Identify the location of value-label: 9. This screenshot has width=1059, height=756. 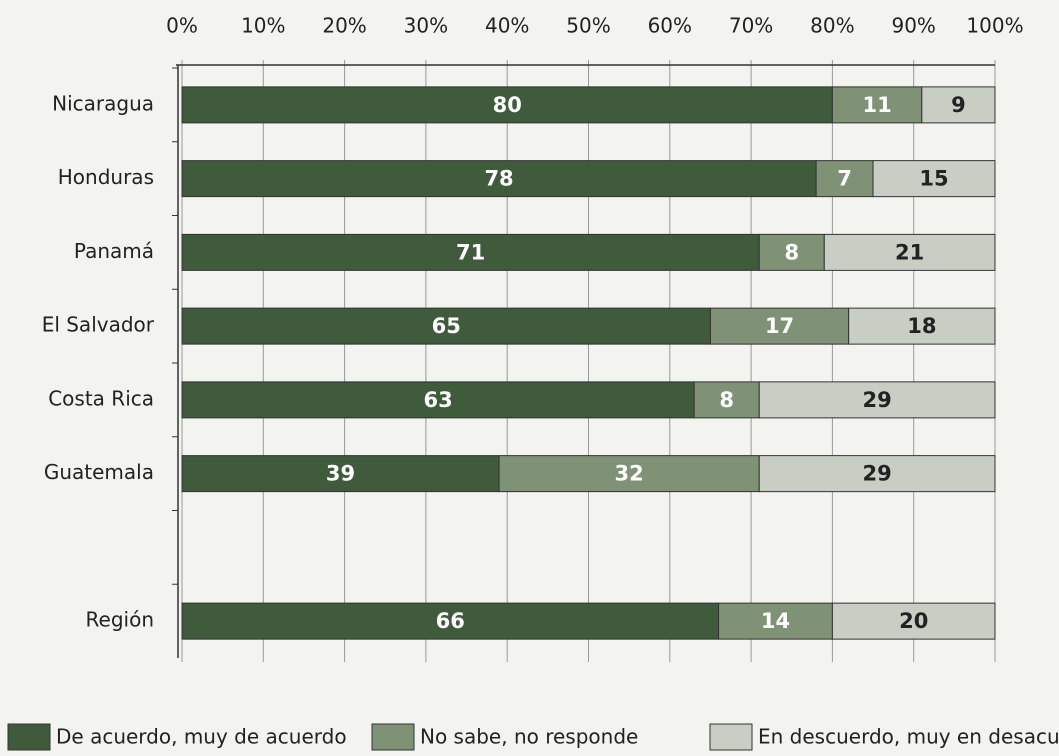
(958, 105).